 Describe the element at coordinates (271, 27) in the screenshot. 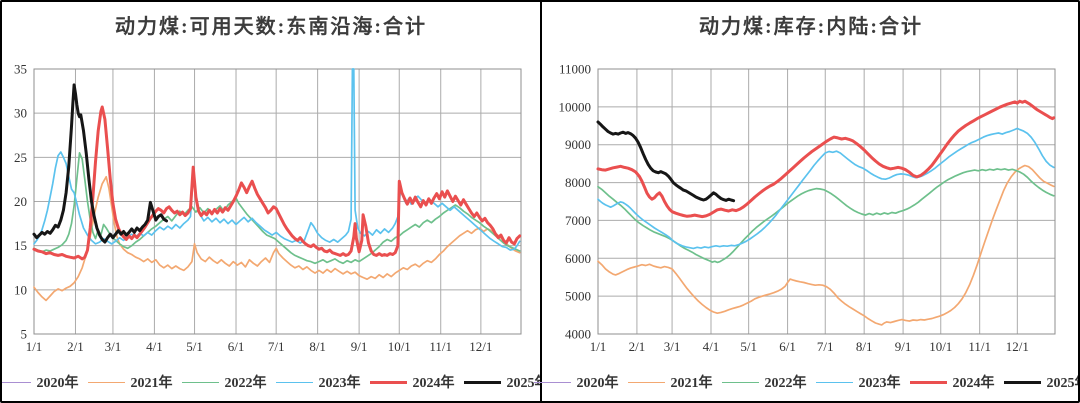

I see `chart-title-left: 动力煤:可用天数:东南沿海:合计` at that location.